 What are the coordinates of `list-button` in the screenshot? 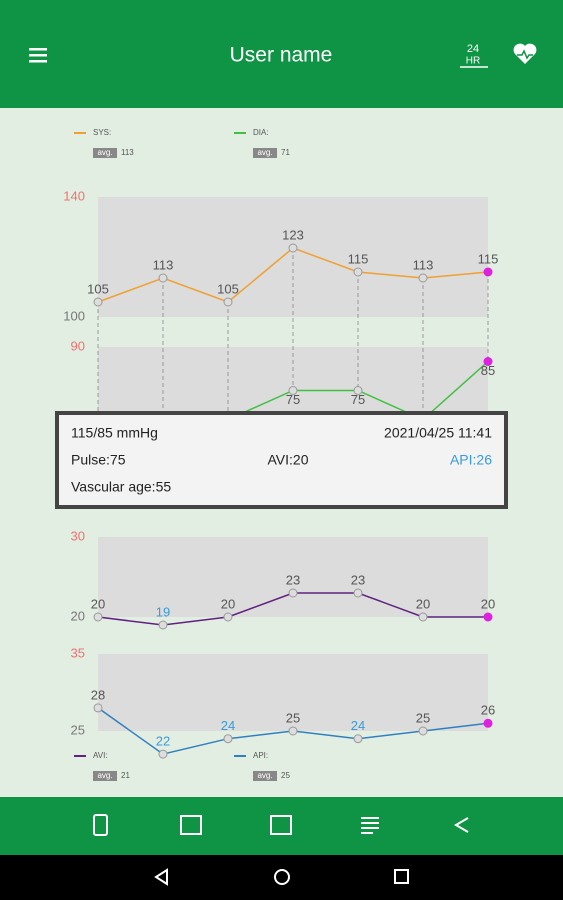 It's located at (370, 825).